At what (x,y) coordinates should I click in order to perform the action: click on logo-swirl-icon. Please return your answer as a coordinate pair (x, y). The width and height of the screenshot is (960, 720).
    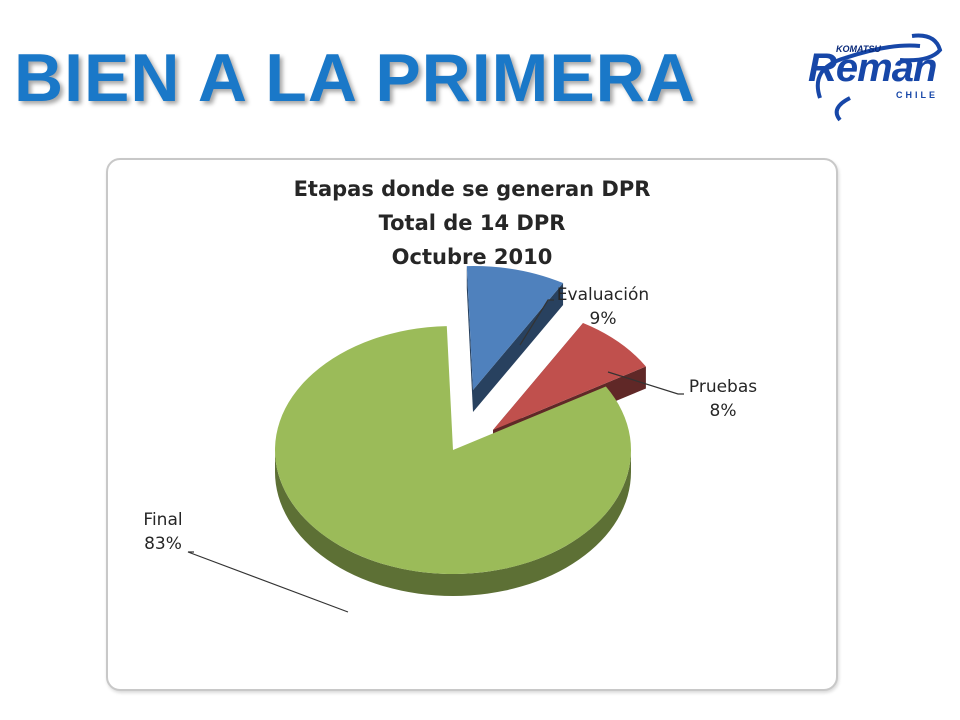
    Looking at the image, I should click on (879, 77).